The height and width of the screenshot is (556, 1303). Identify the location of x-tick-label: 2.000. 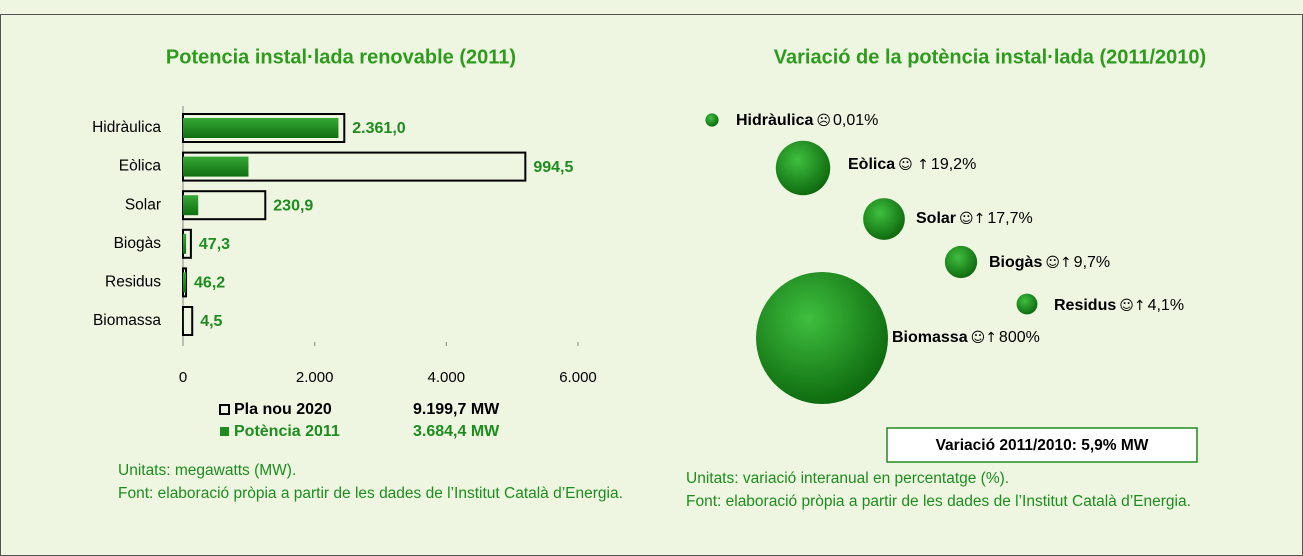
(315, 377).